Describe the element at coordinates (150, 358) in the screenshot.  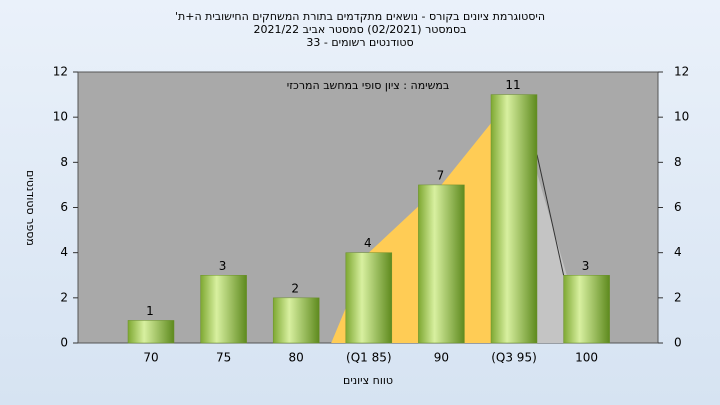
I see `x-tick-label: 70` at that location.